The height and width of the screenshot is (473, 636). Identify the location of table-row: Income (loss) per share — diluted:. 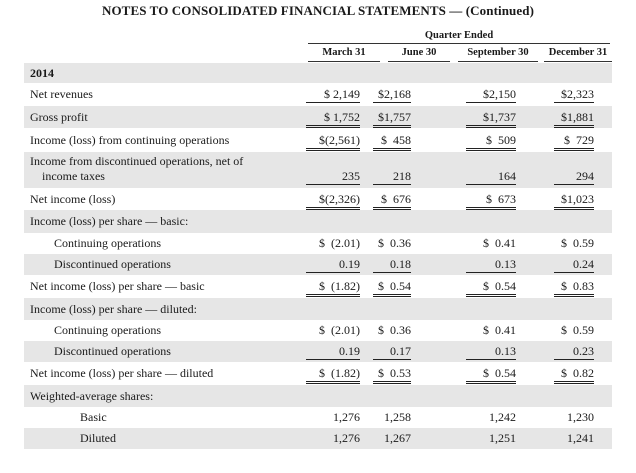
(318, 309).